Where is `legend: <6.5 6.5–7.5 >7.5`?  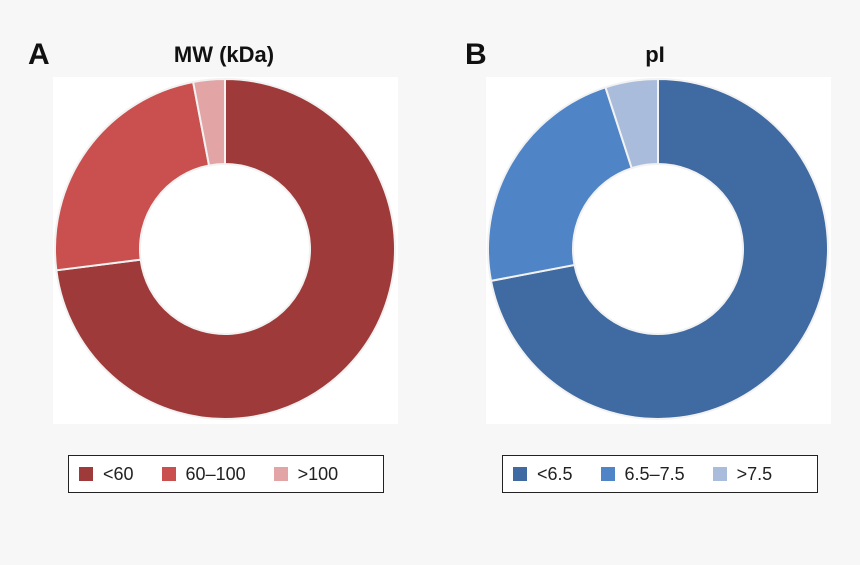
legend: <6.5 6.5–7.5 >7.5 is located at coordinates (660, 474).